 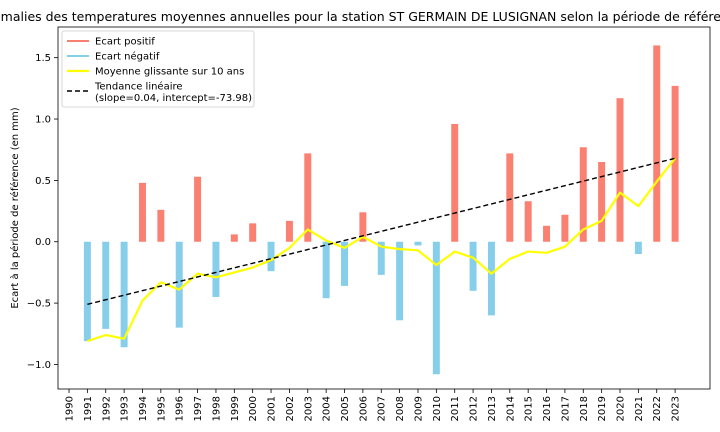 What do you see at coordinates (345, 263) in the screenshot?
I see `bar-2005` at bounding box center [345, 263].